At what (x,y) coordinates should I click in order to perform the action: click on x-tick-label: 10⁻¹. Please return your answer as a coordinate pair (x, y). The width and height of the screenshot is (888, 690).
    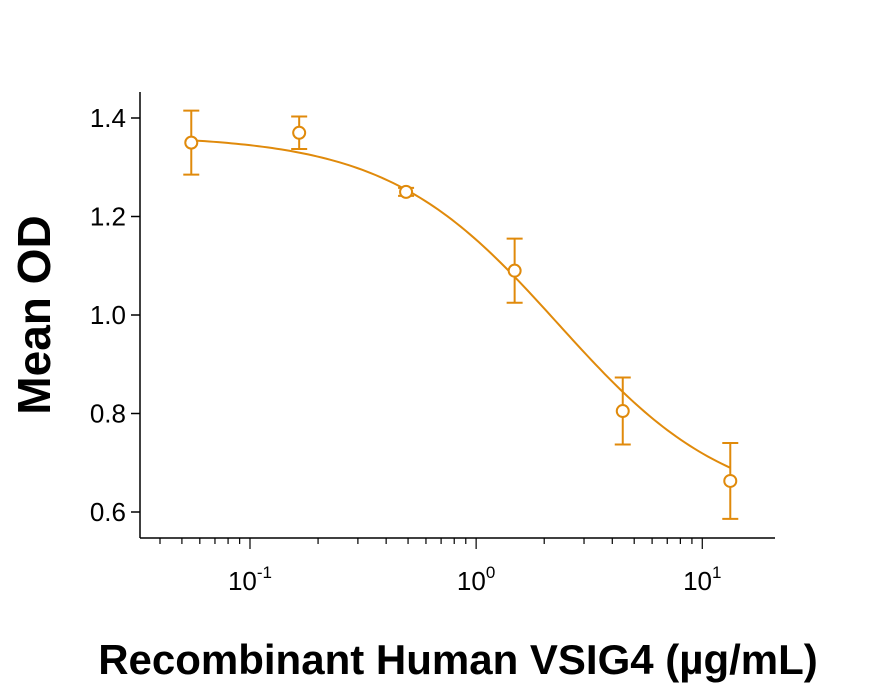
    Looking at the image, I should click on (250, 579).